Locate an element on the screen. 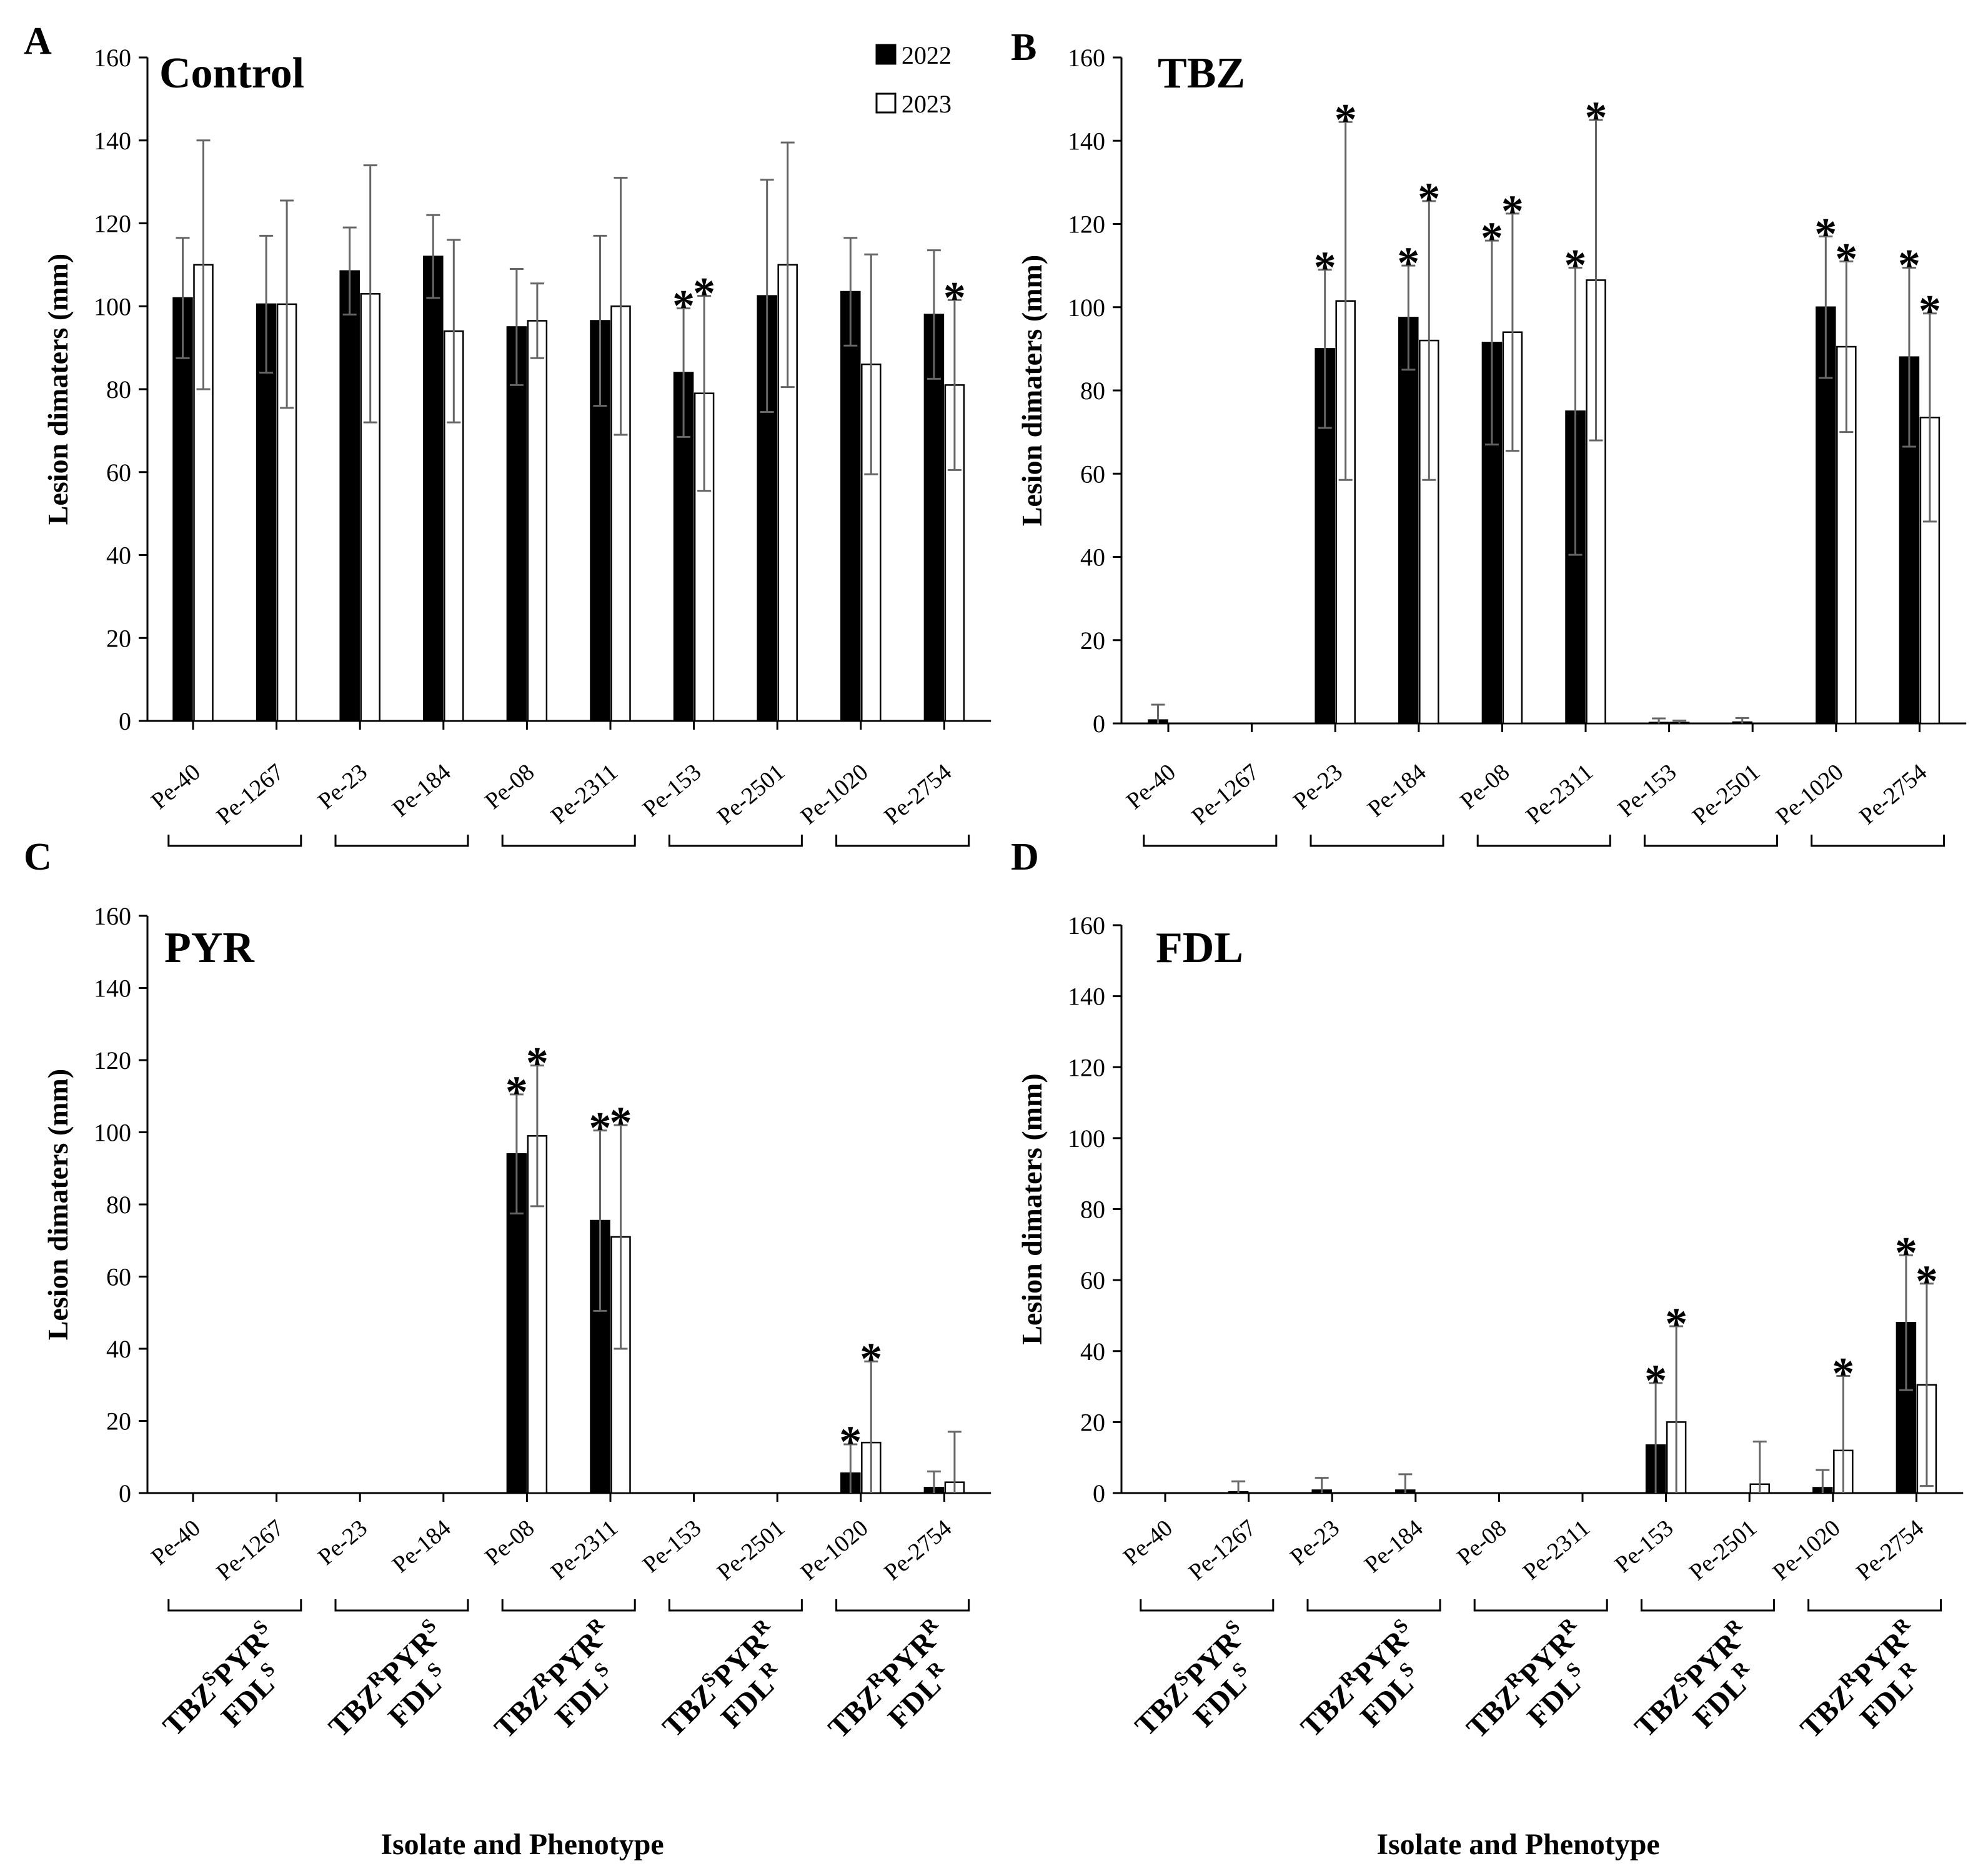  panel-letter: B is located at coordinates (1023, 48).